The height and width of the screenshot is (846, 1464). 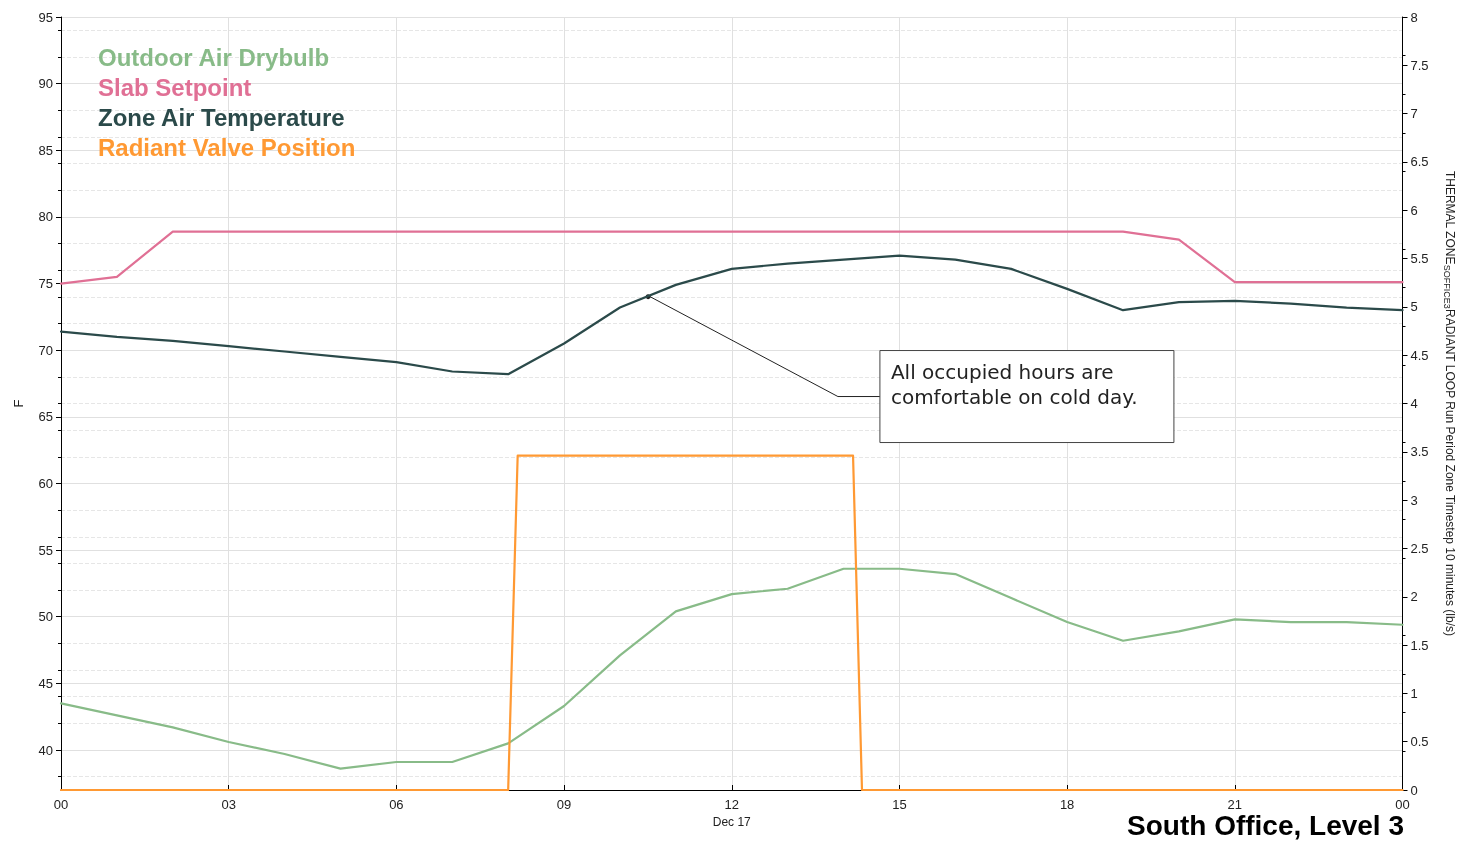 I want to click on y-tick-label: 60, so click(x=45, y=483).